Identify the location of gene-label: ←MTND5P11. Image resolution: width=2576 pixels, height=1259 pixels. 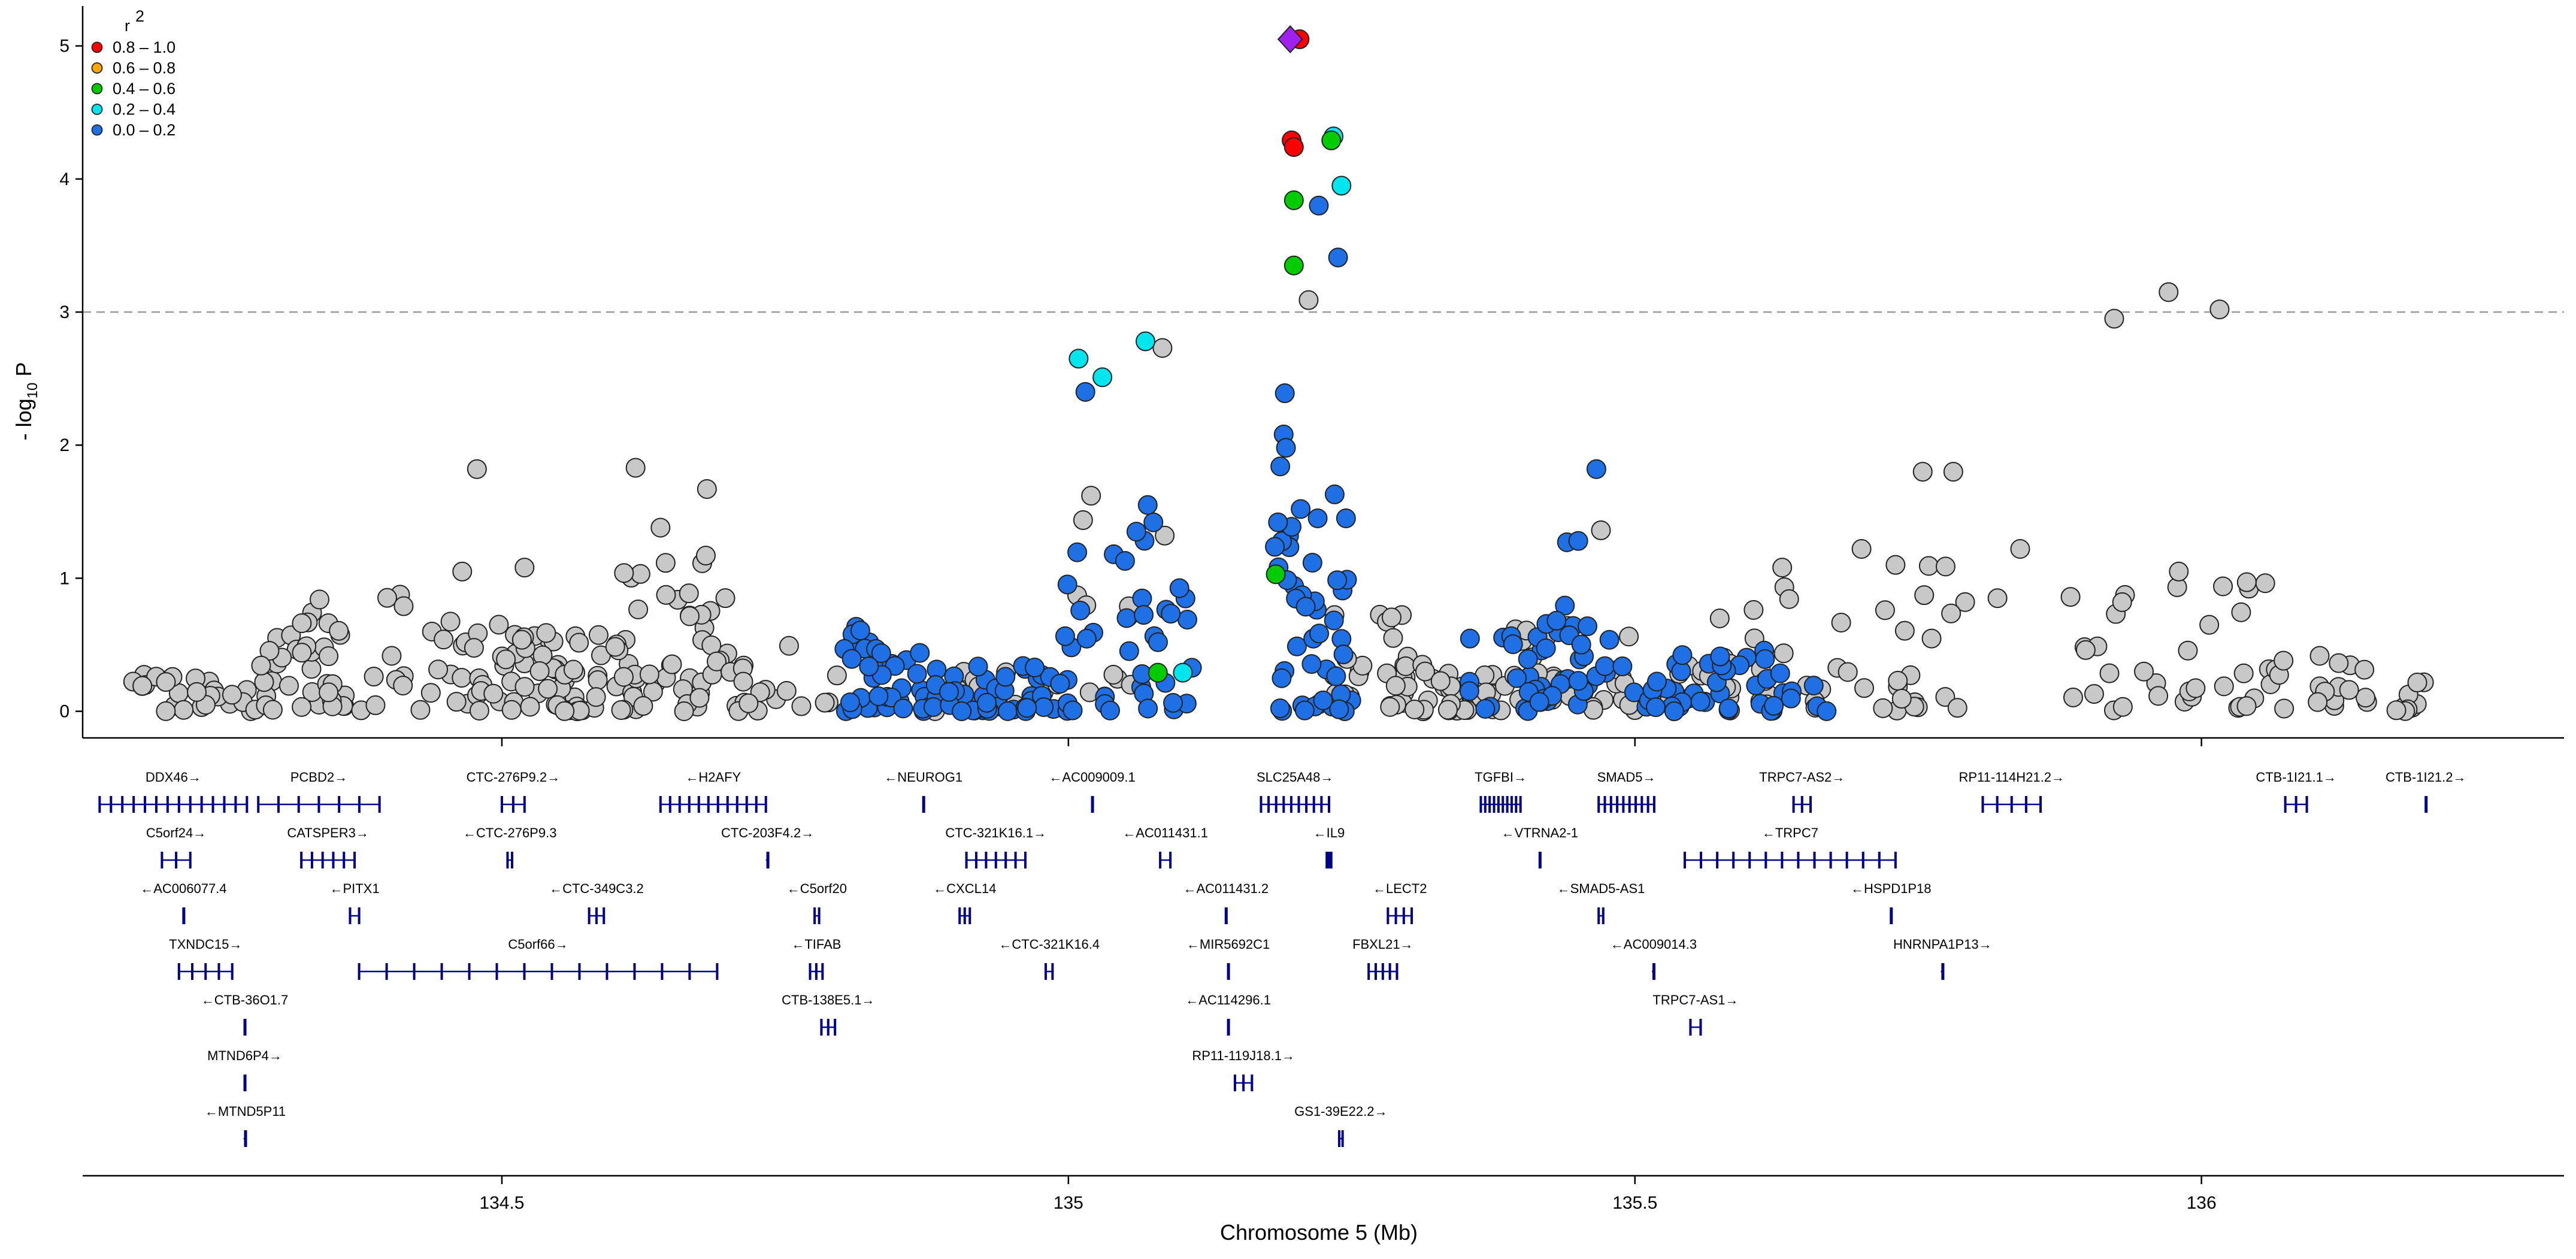
(245, 1111).